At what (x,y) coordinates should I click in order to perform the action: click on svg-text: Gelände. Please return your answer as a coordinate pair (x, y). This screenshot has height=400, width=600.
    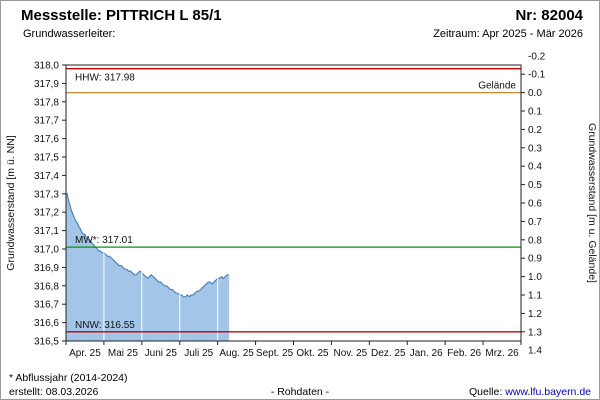
    Looking at the image, I should click on (497, 86).